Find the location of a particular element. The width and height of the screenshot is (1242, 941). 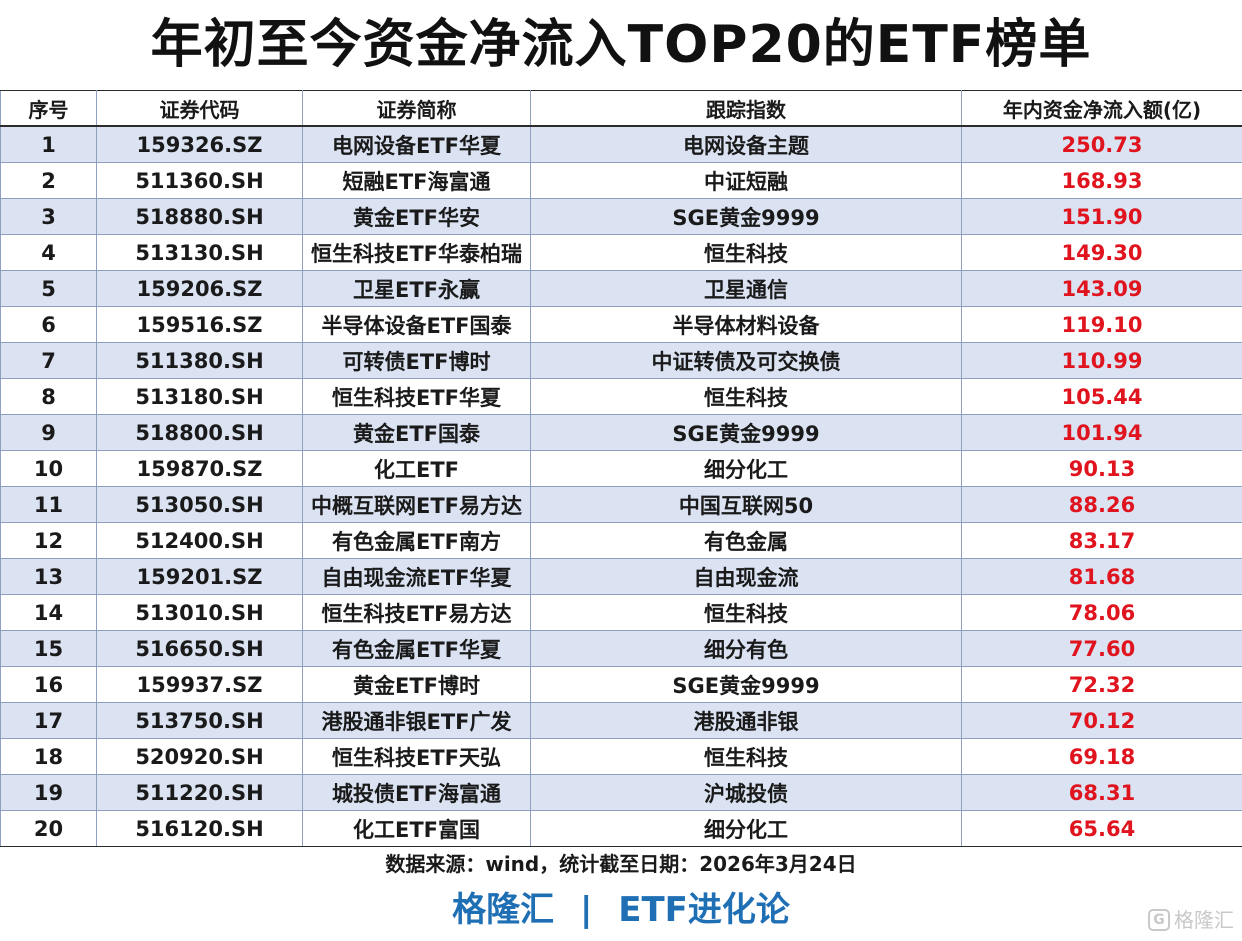

table-row: 1 159326.SZ 电网设备ETF华夏 电网设备主题 250.73 is located at coordinates (621, 144).